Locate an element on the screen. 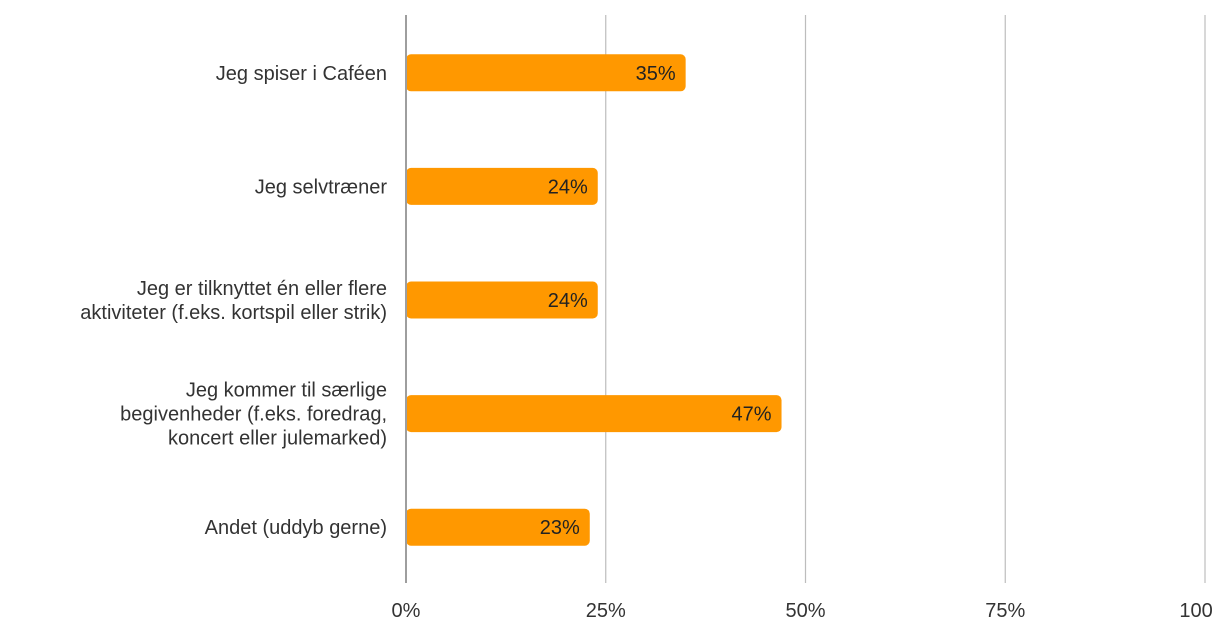  category-label-line: koncert eller julemarked) is located at coordinates (277, 439).